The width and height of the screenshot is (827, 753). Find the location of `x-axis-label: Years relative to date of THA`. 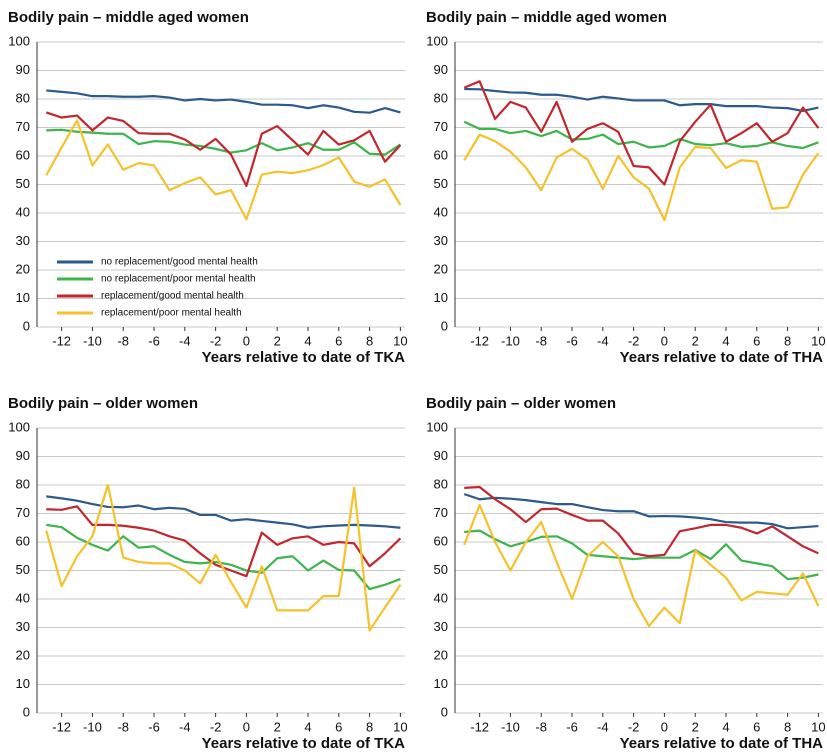

x-axis-label: Years relative to date of THA is located at coordinates (722, 357).